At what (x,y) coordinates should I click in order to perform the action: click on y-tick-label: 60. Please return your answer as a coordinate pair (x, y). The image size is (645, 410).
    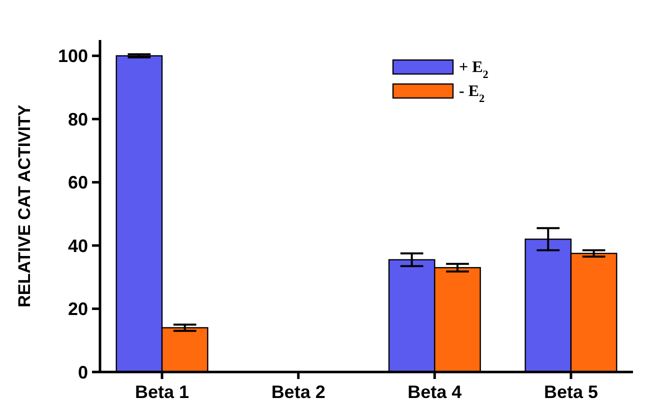
    Looking at the image, I should click on (78, 182).